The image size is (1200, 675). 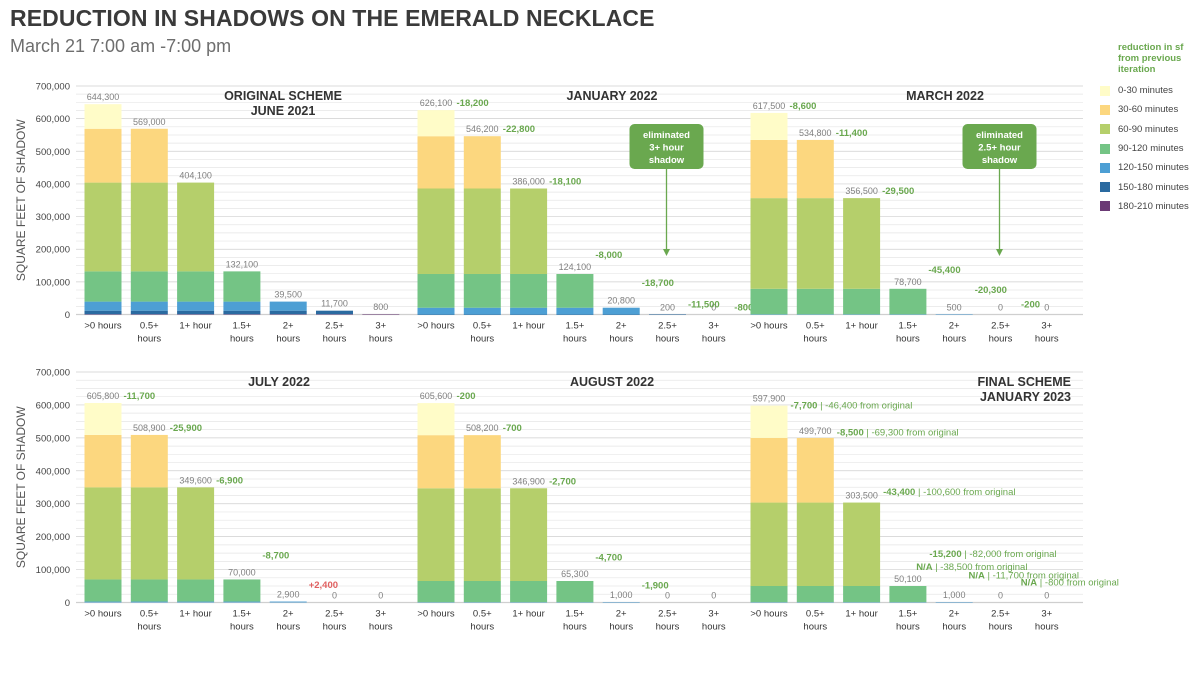 What do you see at coordinates (1070, 583) in the screenshot?
I see `reduction-label: N/A | -800 from original` at bounding box center [1070, 583].